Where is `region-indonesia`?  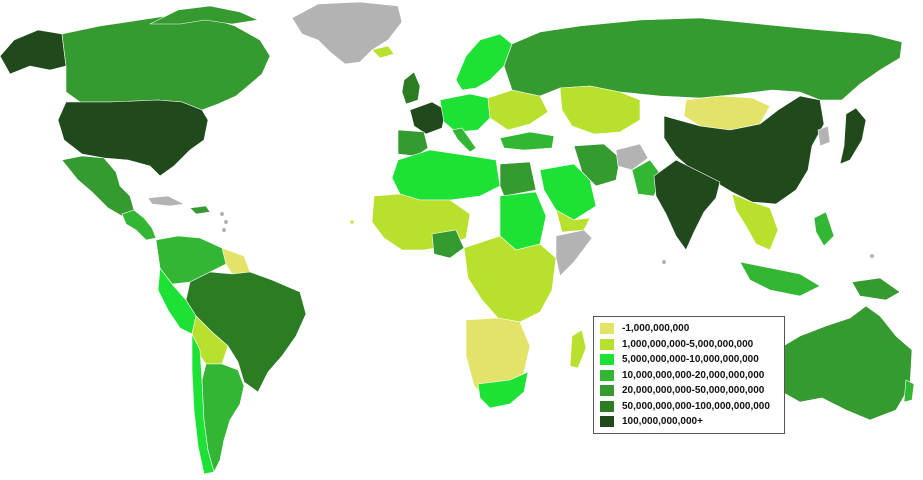
region-indonesia is located at coordinates (780, 279).